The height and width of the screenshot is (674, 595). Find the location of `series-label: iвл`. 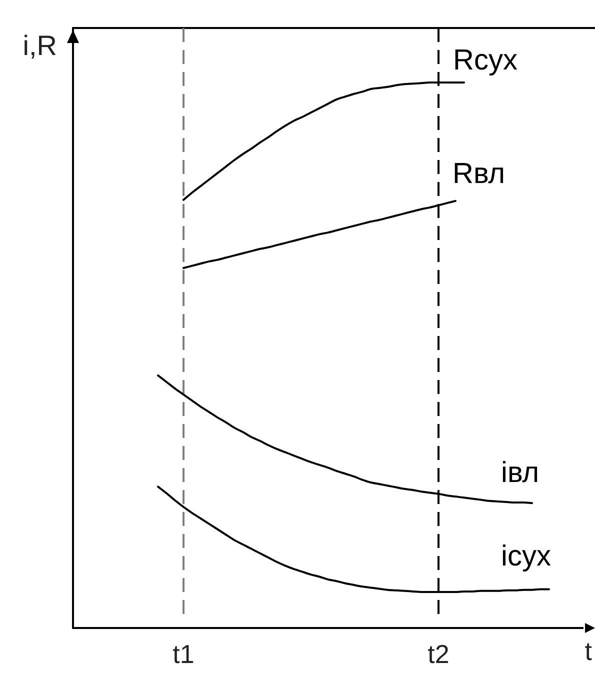

series-label: iвл is located at coordinates (520, 473).